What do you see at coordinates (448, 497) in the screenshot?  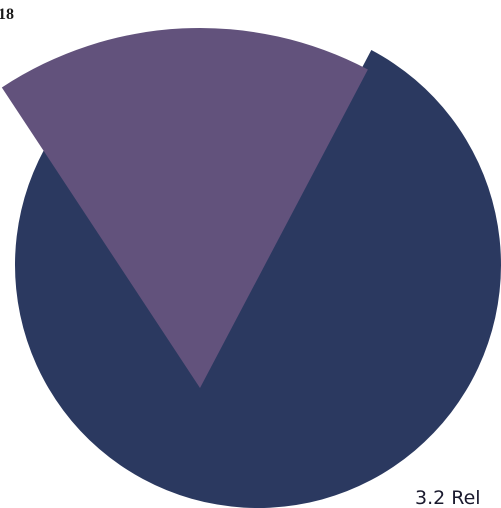 I see `section-heading: 3.2 Rel` at bounding box center [448, 497].